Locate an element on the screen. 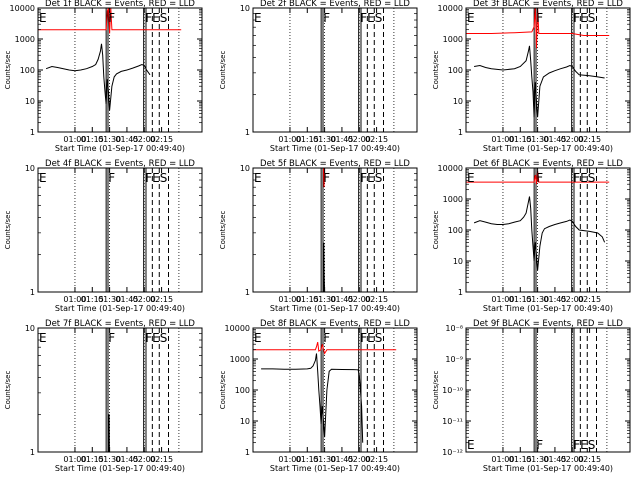 This screenshot has height=480, width=640. y-tick-label: 10⁻¹² is located at coordinates (452, 452).